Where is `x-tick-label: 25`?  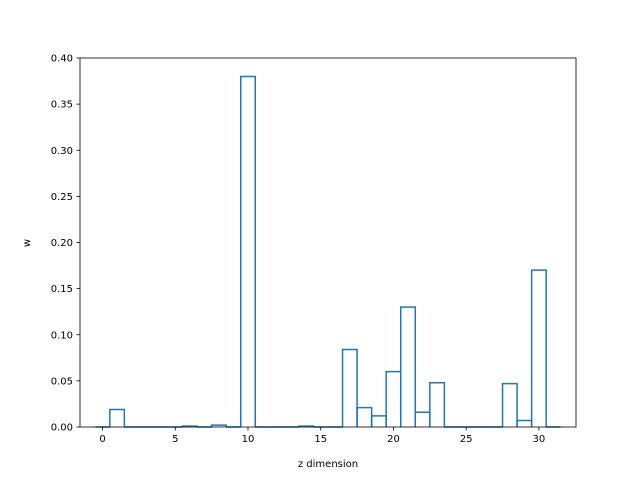
x-tick-label: 25 is located at coordinates (466, 439).